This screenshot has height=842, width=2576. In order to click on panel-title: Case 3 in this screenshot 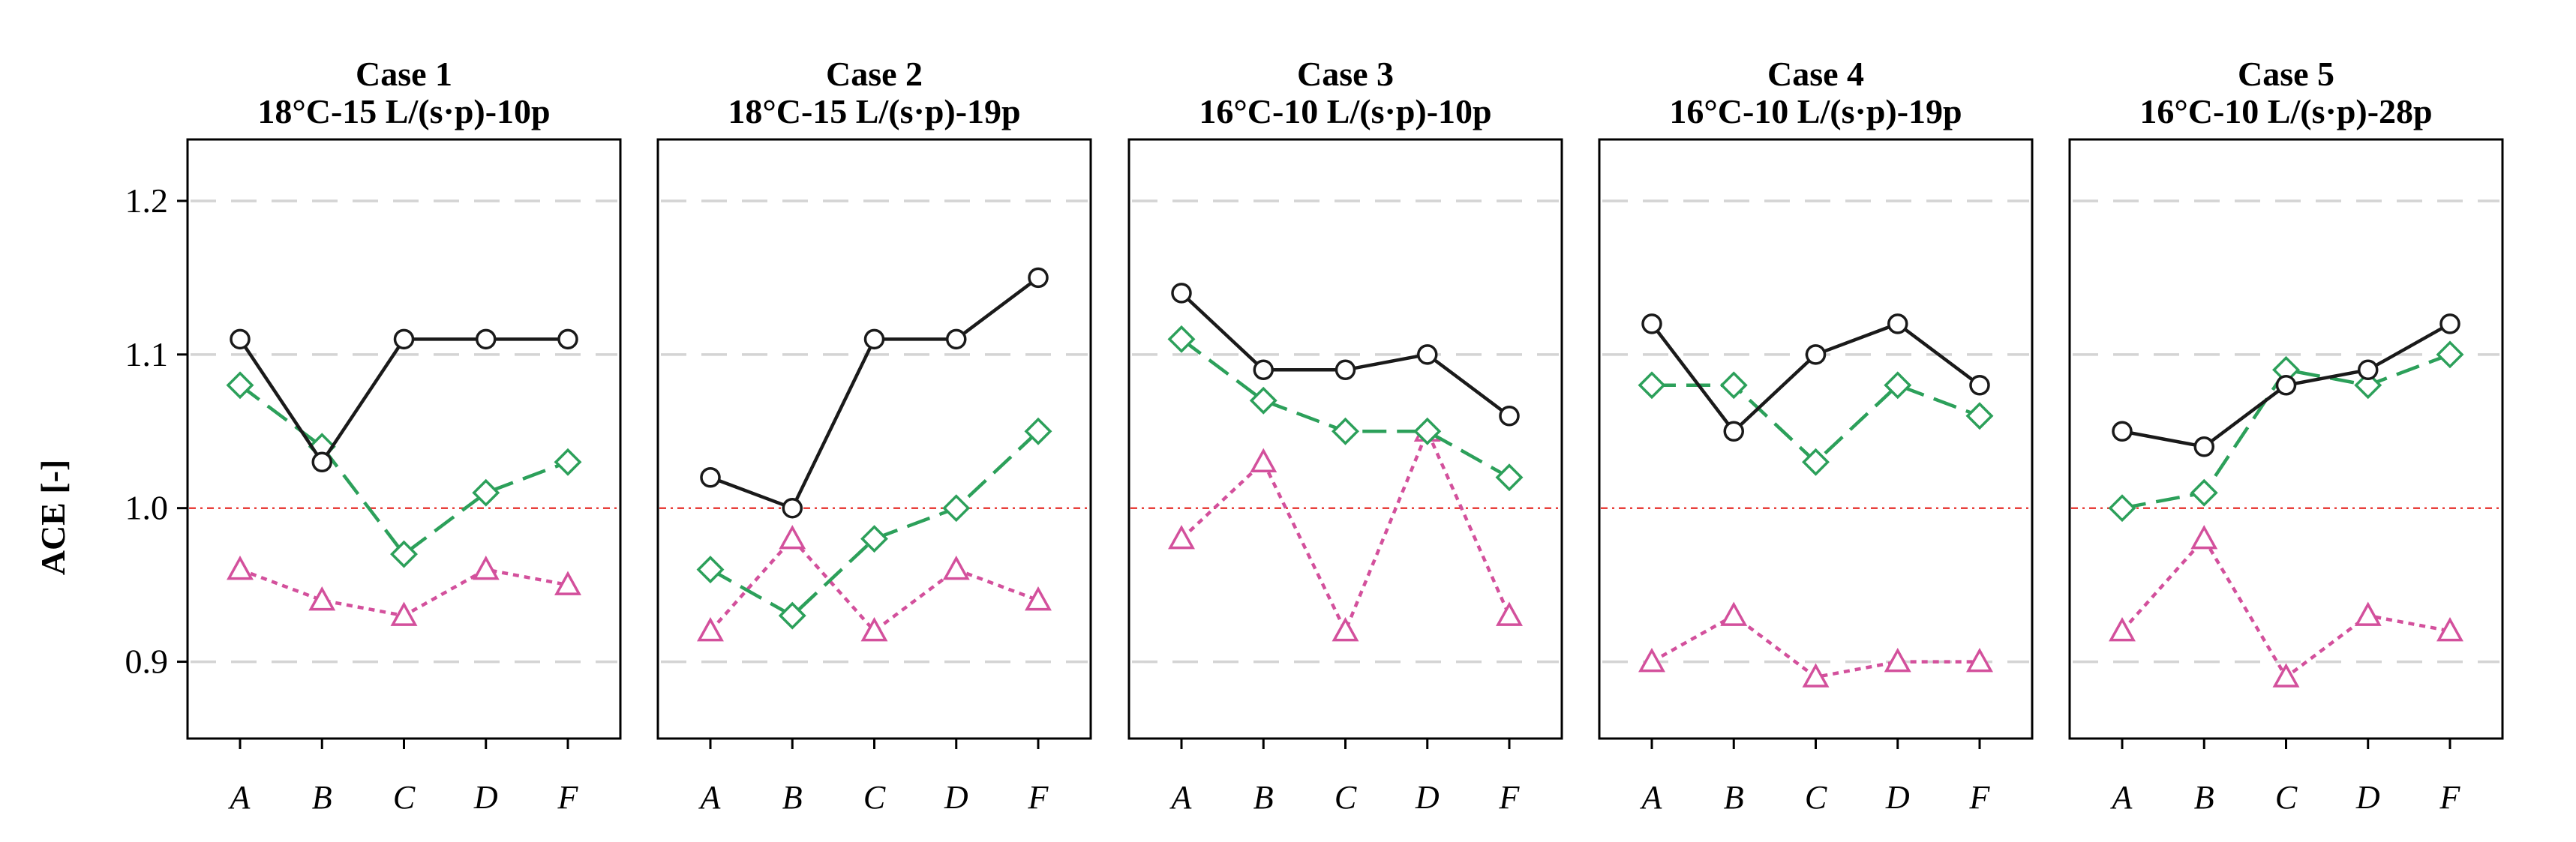, I will do `click(1345, 74)`.